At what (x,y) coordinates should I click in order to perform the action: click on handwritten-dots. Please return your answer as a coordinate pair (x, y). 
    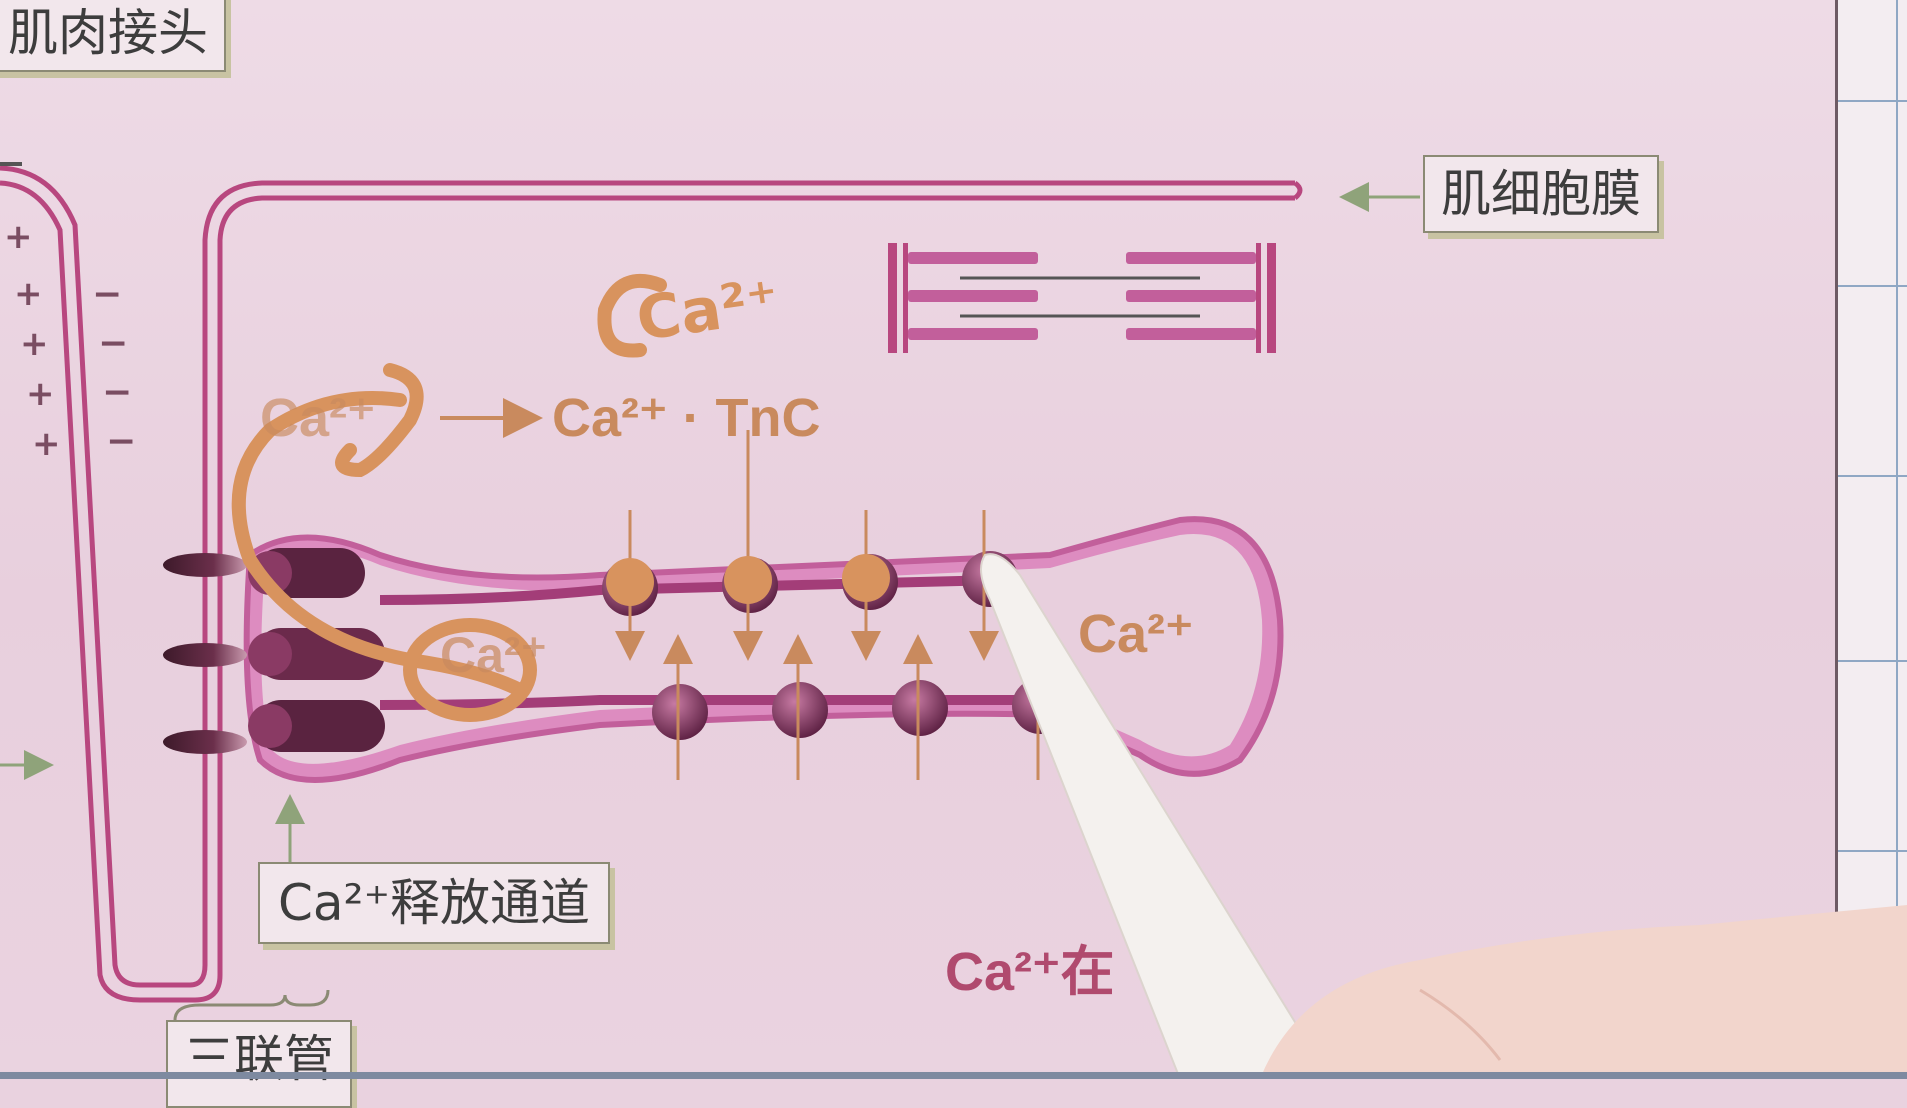
    Looking at the image, I should click on (748, 580).